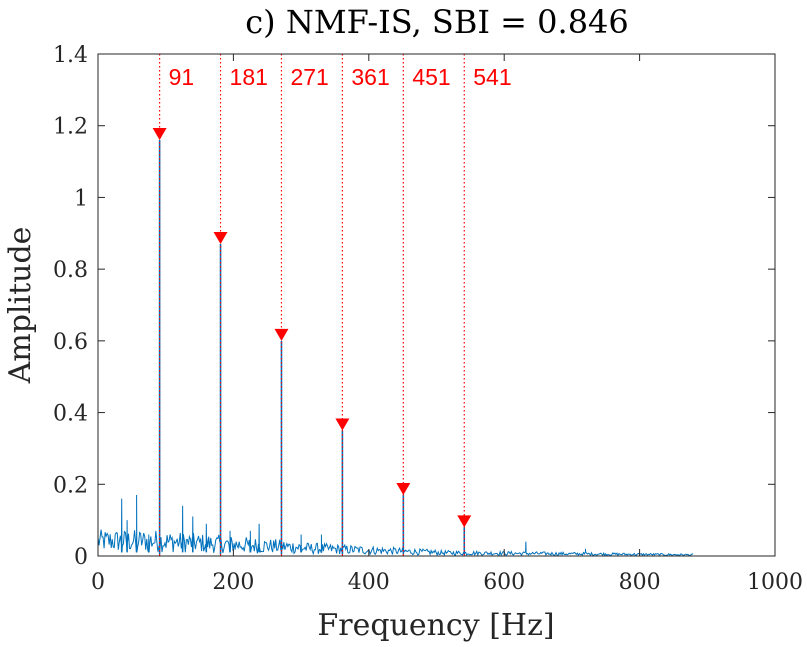 Image resolution: width=807 pixels, height=647 pixels. Describe the element at coordinates (70, 414) in the screenshot. I see `y-tick-label: 0.4` at that location.